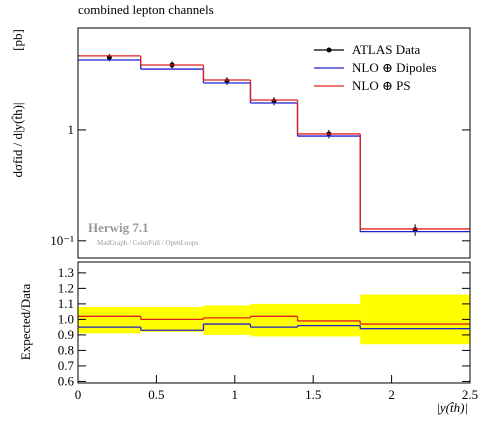  Describe the element at coordinates (78, 394) in the screenshot. I see `x-tick-label: 0` at that location.